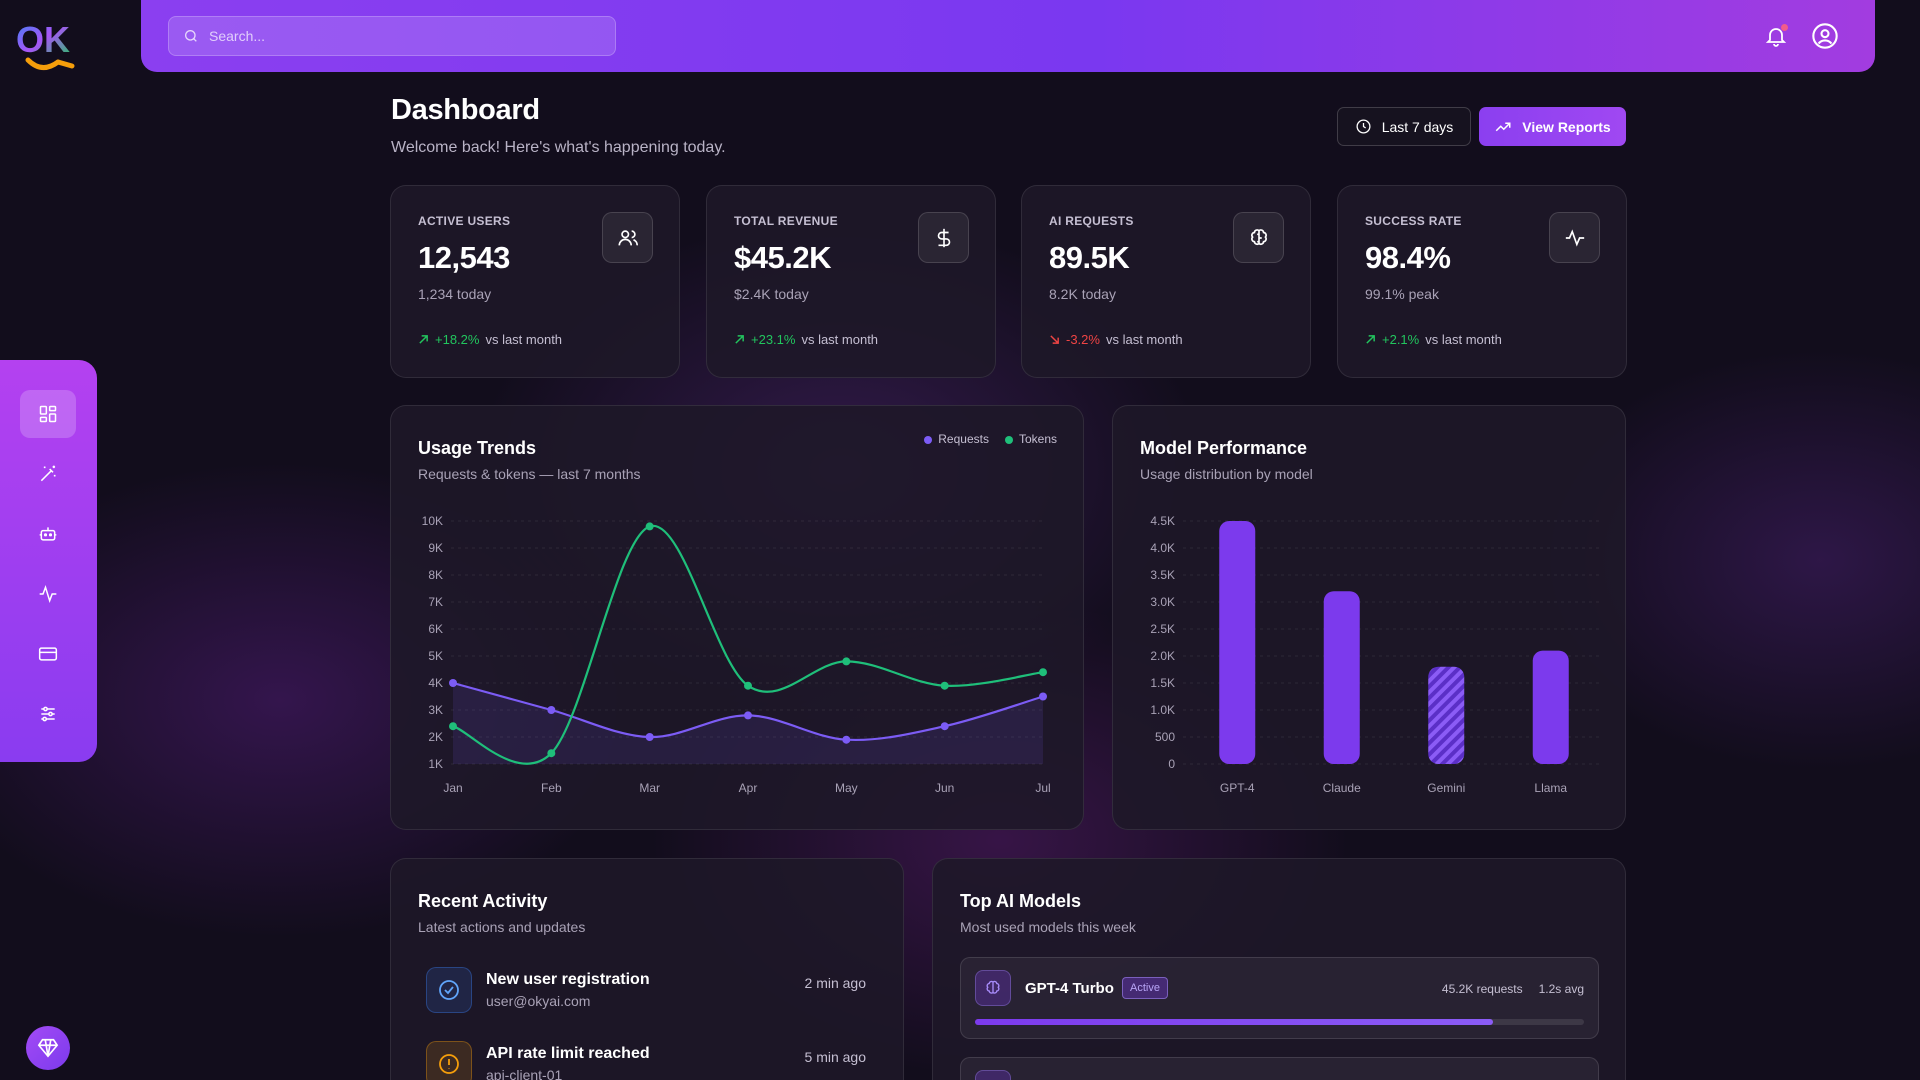  Describe the element at coordinates (1446, 788) in the screenshot. I see `x-tick-label: Gemini` at that location.